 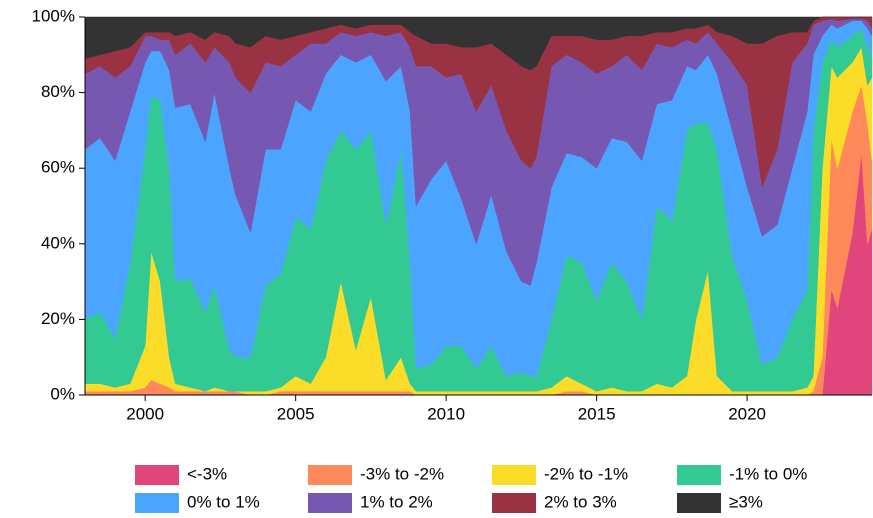 What do you see at coordinates (58, 91) in the screenshot?
I see `y-tick-label: 80%` at bounding box center [58, 91].